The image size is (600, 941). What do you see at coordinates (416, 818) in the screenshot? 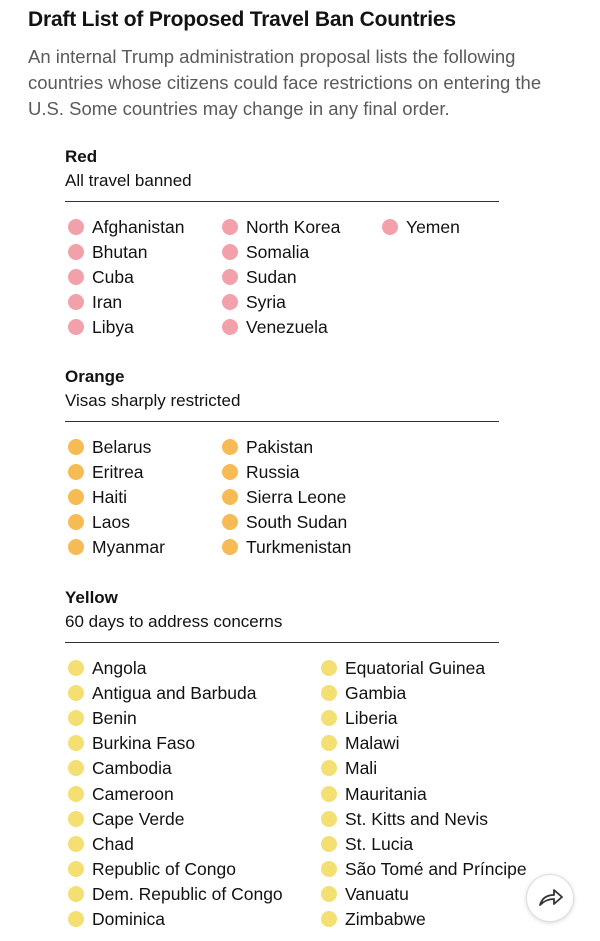
I see `country: St. Kitts and Nevis` at bounding box center [416, 818].